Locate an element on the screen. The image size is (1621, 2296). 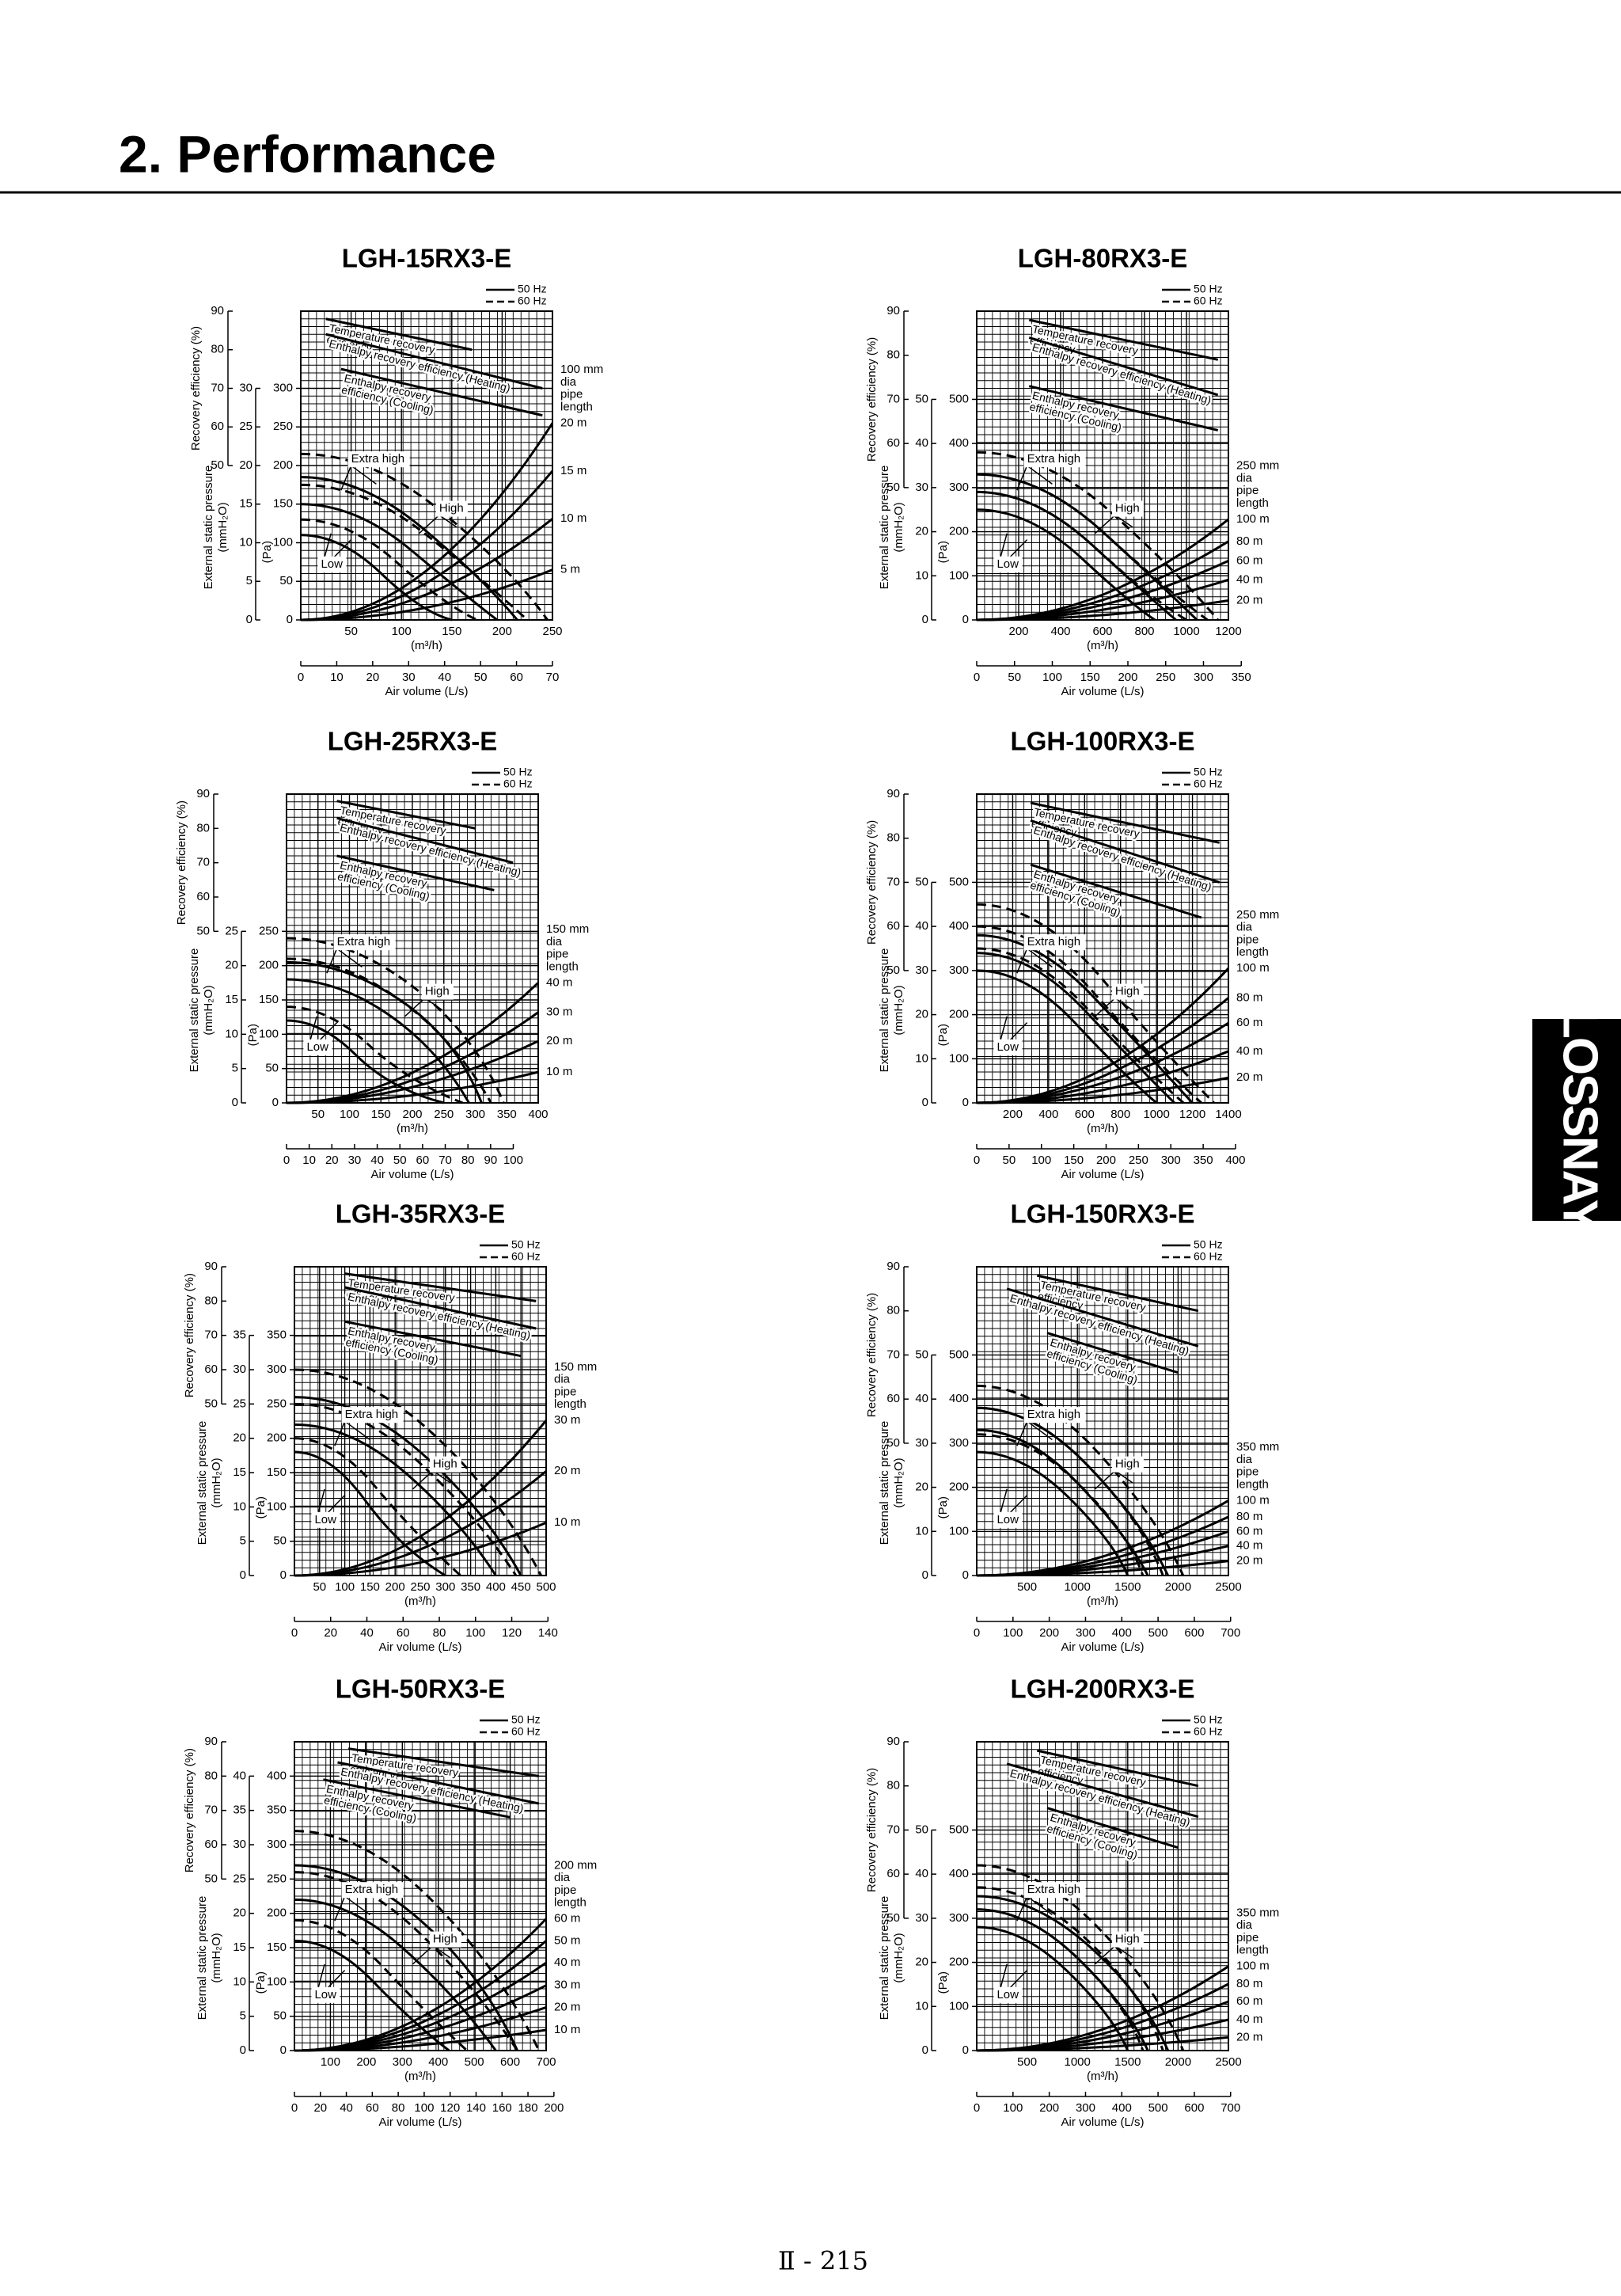
x2-tick-label: 70 is located at coordinates (445, 1160).